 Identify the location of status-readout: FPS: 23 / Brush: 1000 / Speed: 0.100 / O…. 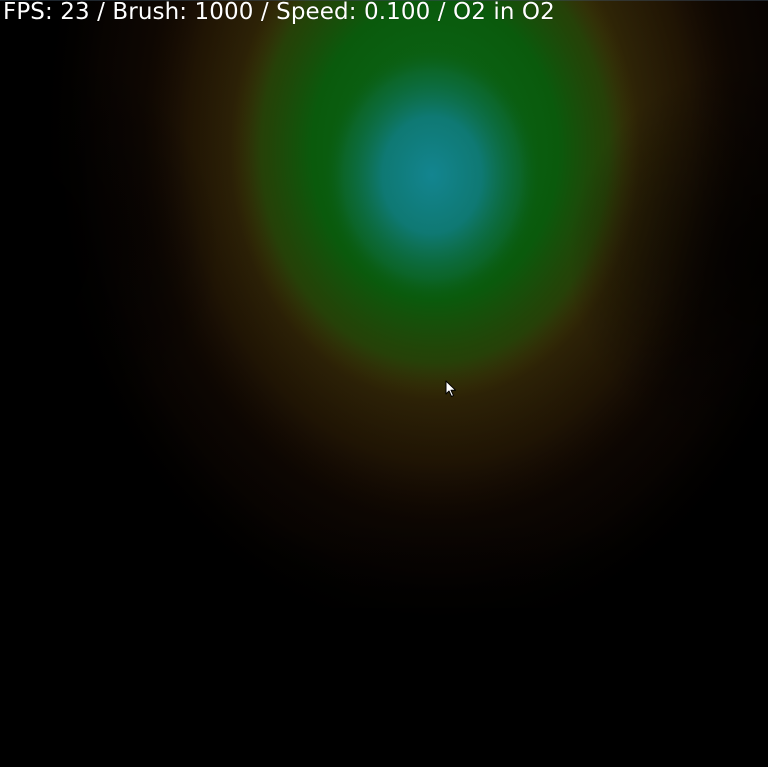
(279, 12).